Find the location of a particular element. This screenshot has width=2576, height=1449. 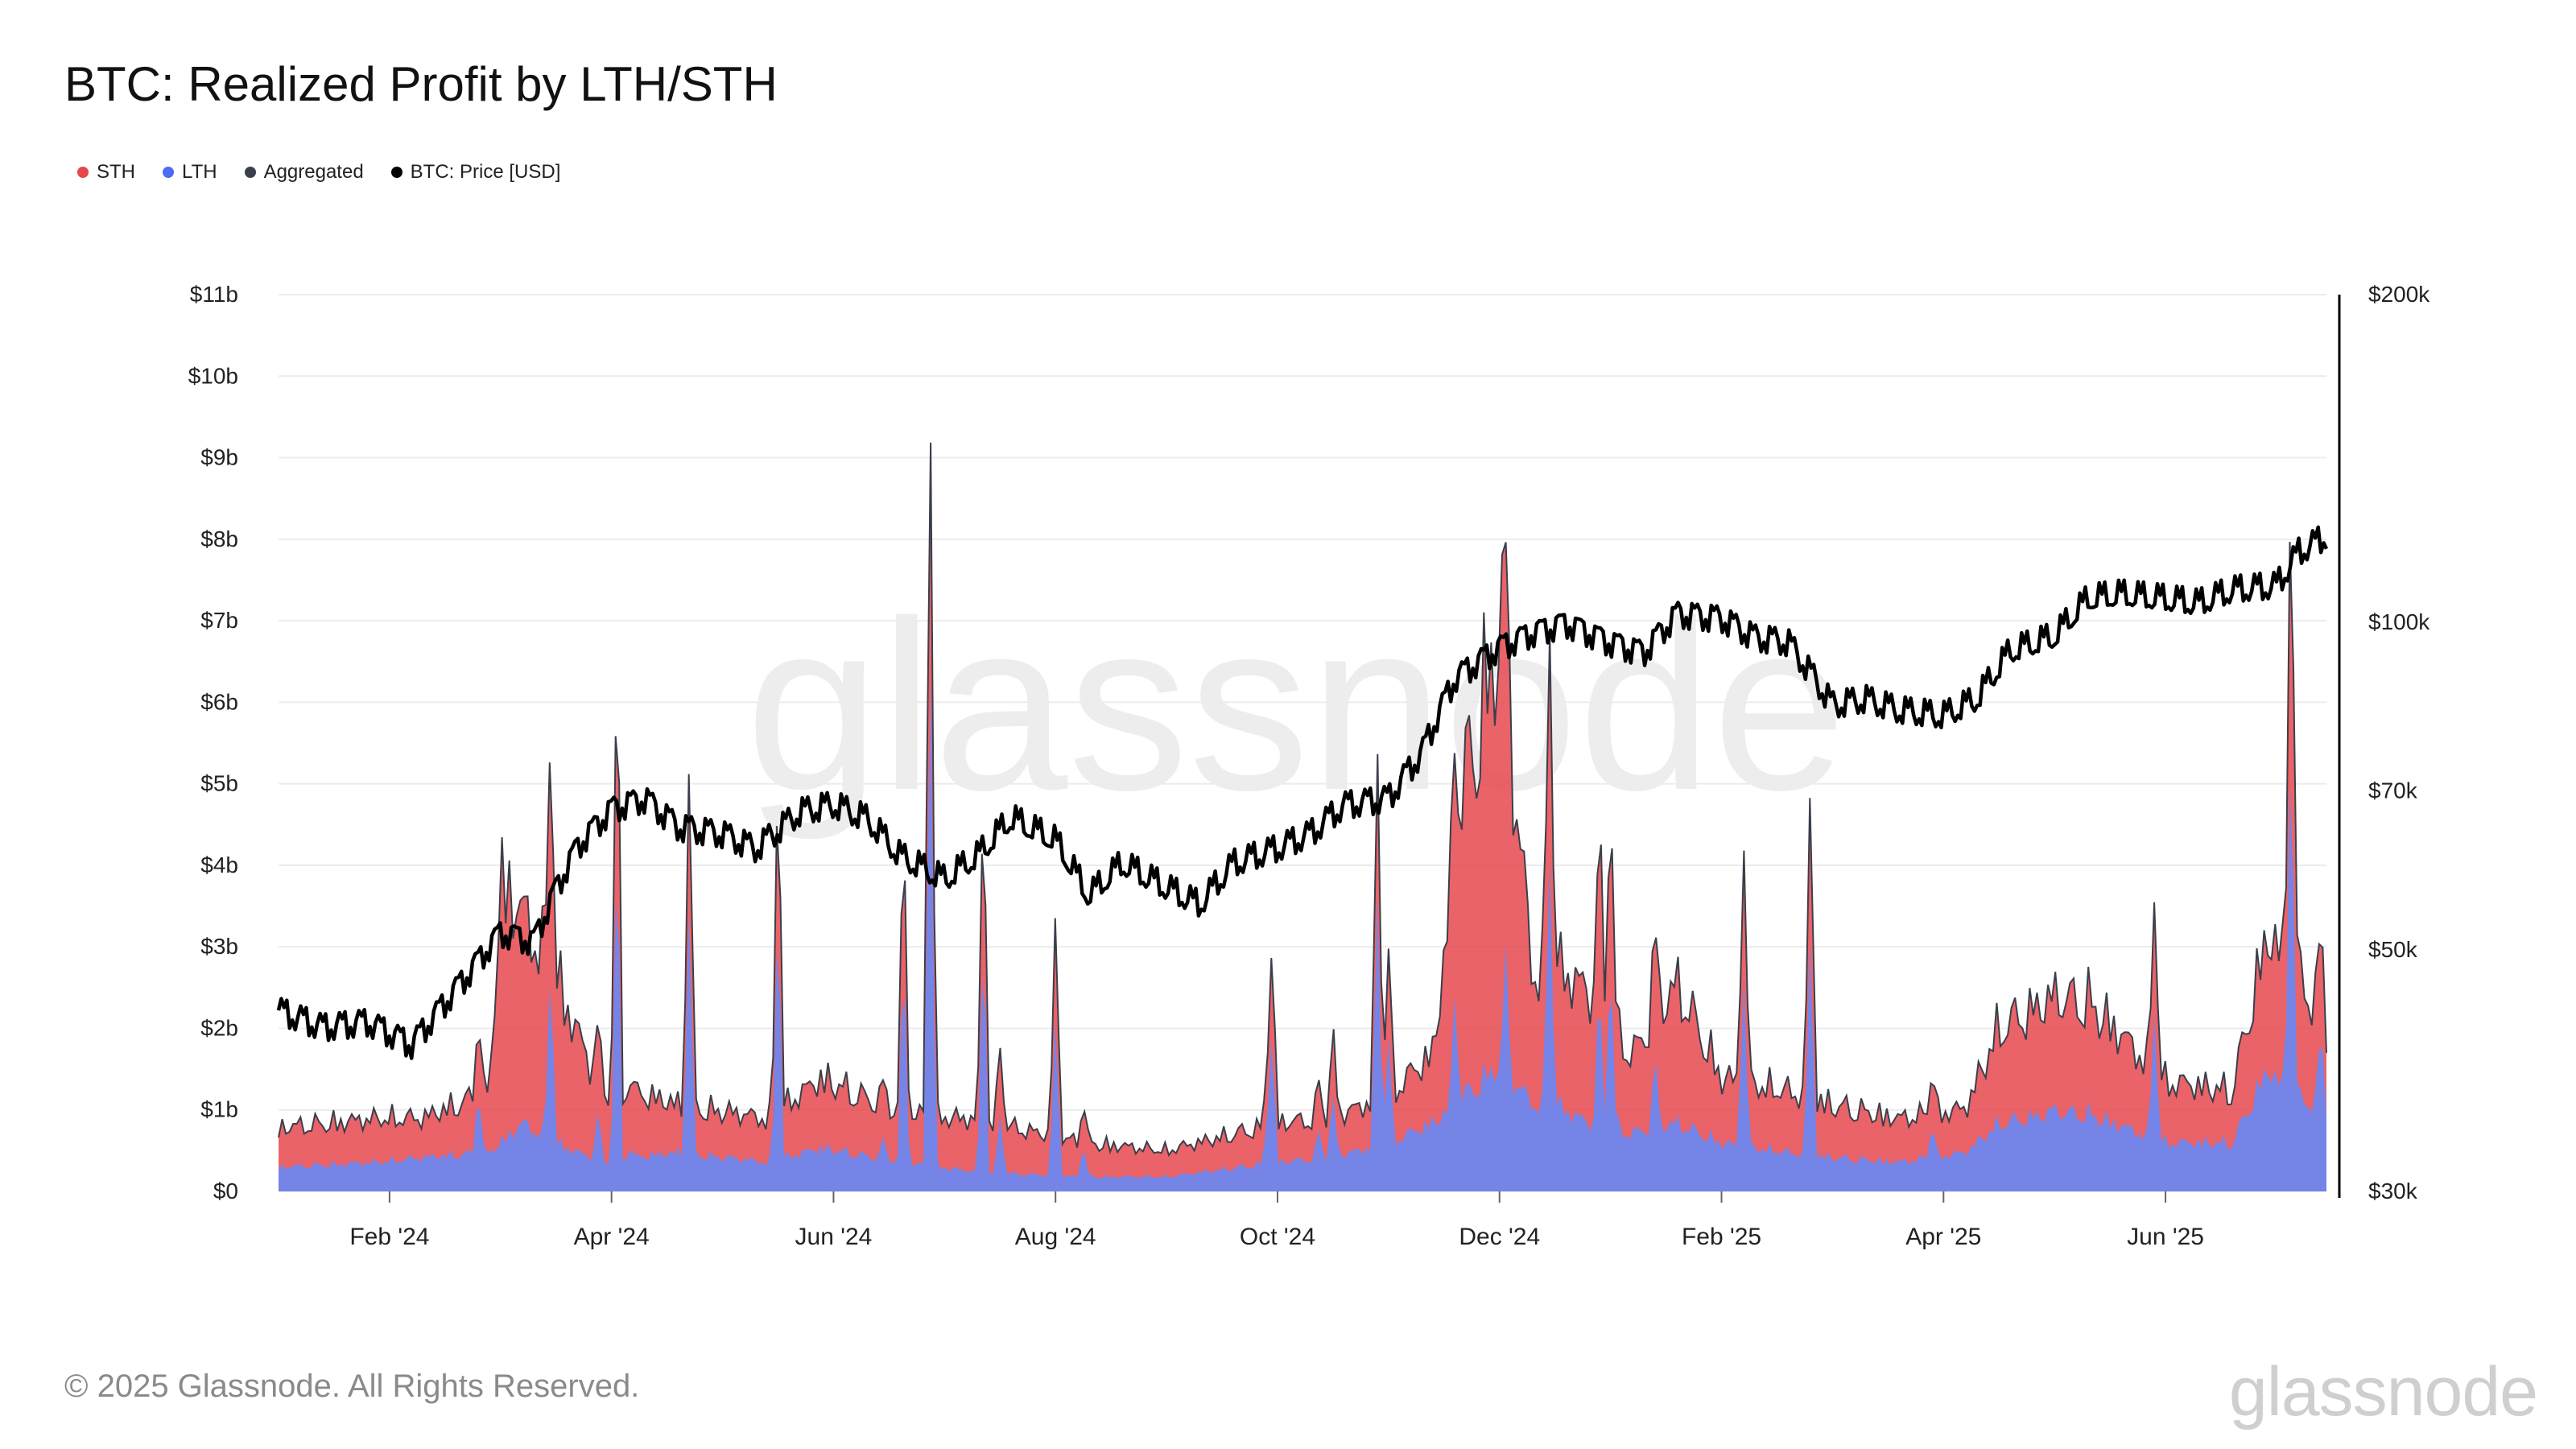

legend-label-lth: LTH is located at coordinates (199, 172).